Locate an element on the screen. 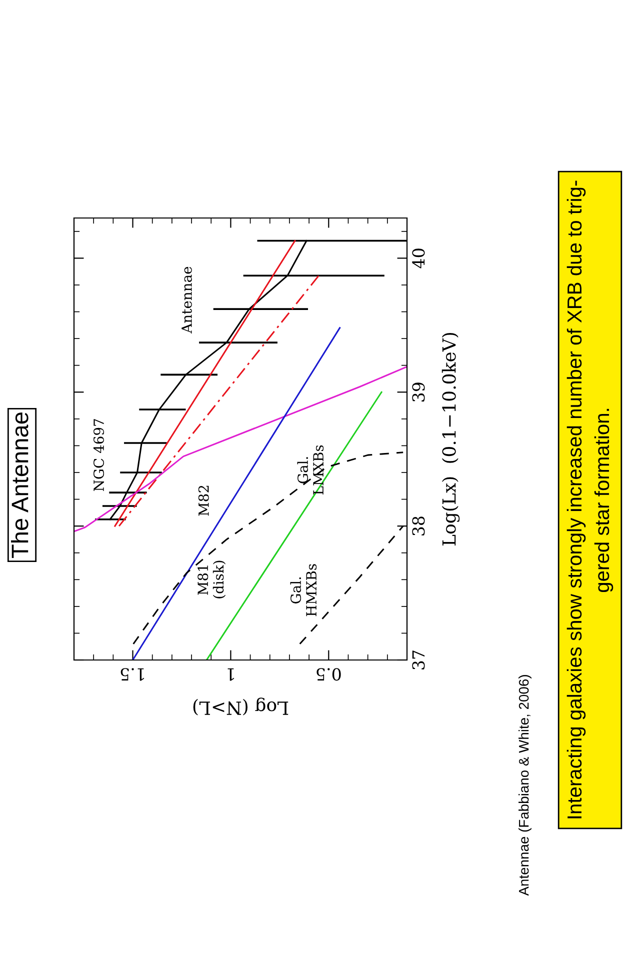 This screenshot has height=980, width=628. annotation: M82 is located at coordinates (203, 501).